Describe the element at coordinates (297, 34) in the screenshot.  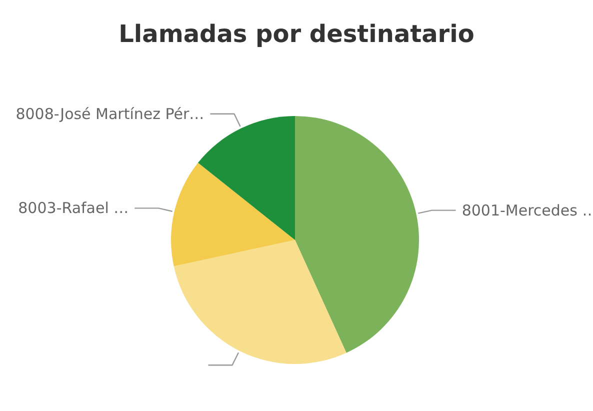
I see `chart-title: Llamadas por destinatario` at that location.